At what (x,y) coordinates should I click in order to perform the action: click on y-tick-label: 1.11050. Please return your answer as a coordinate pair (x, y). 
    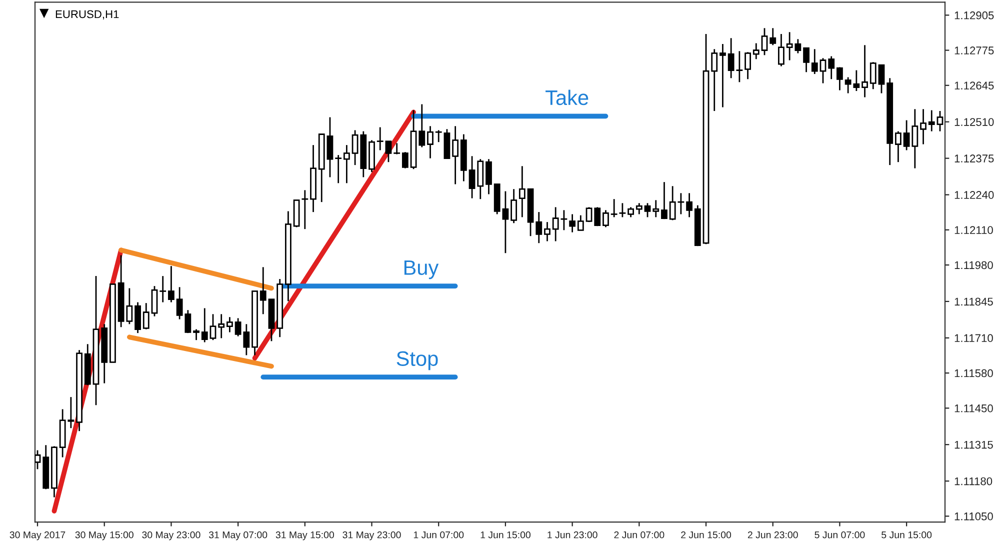
    Looking at the image, I should click on (973, 516).